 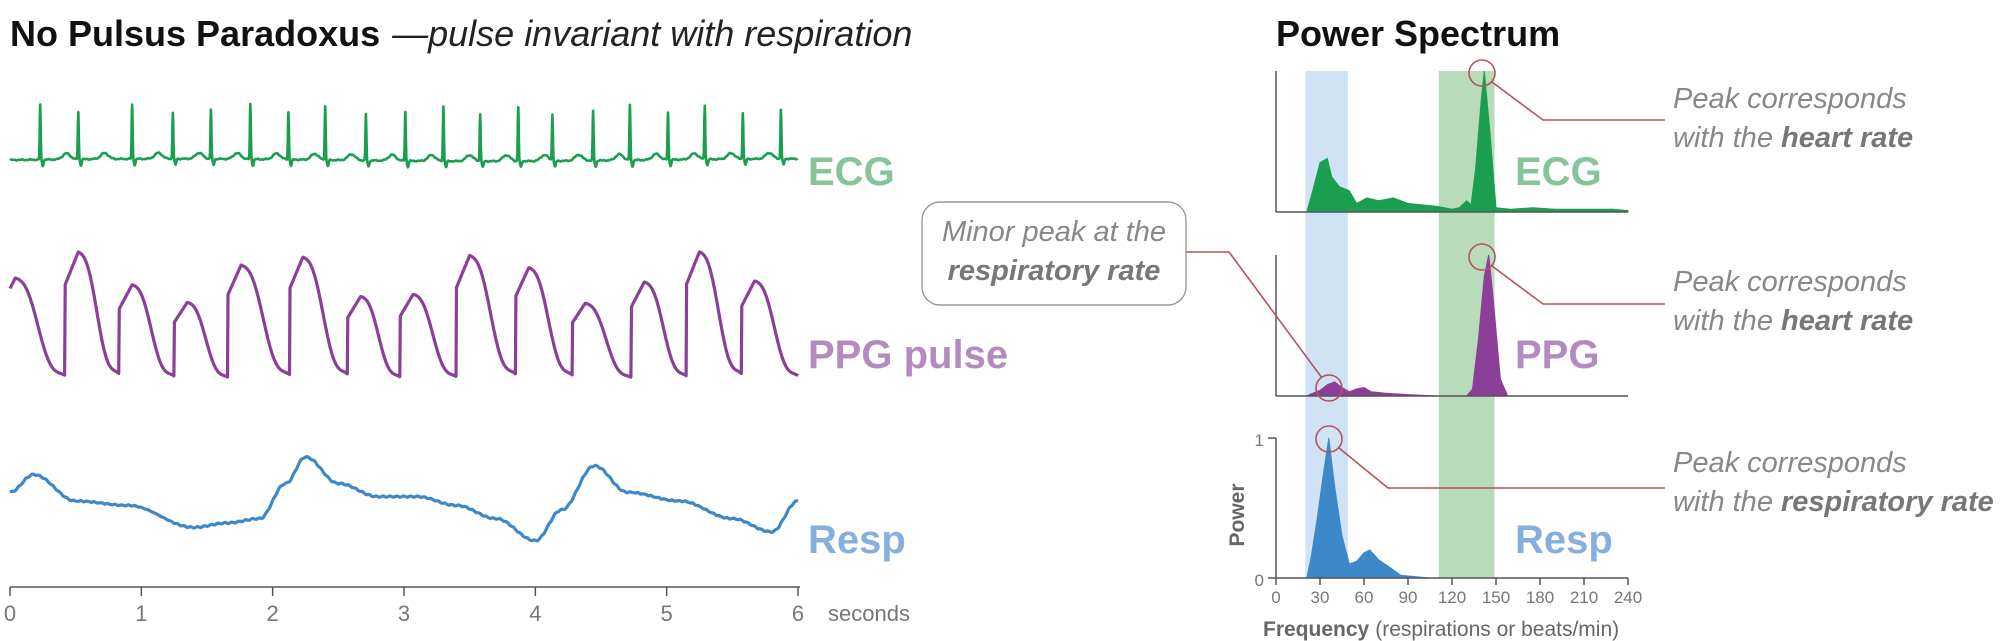 What do you see at coordinates (1564, 540) in the screenshot?
I see `spectrum-resp-label: Resp` at bounding box center [1564, 540].